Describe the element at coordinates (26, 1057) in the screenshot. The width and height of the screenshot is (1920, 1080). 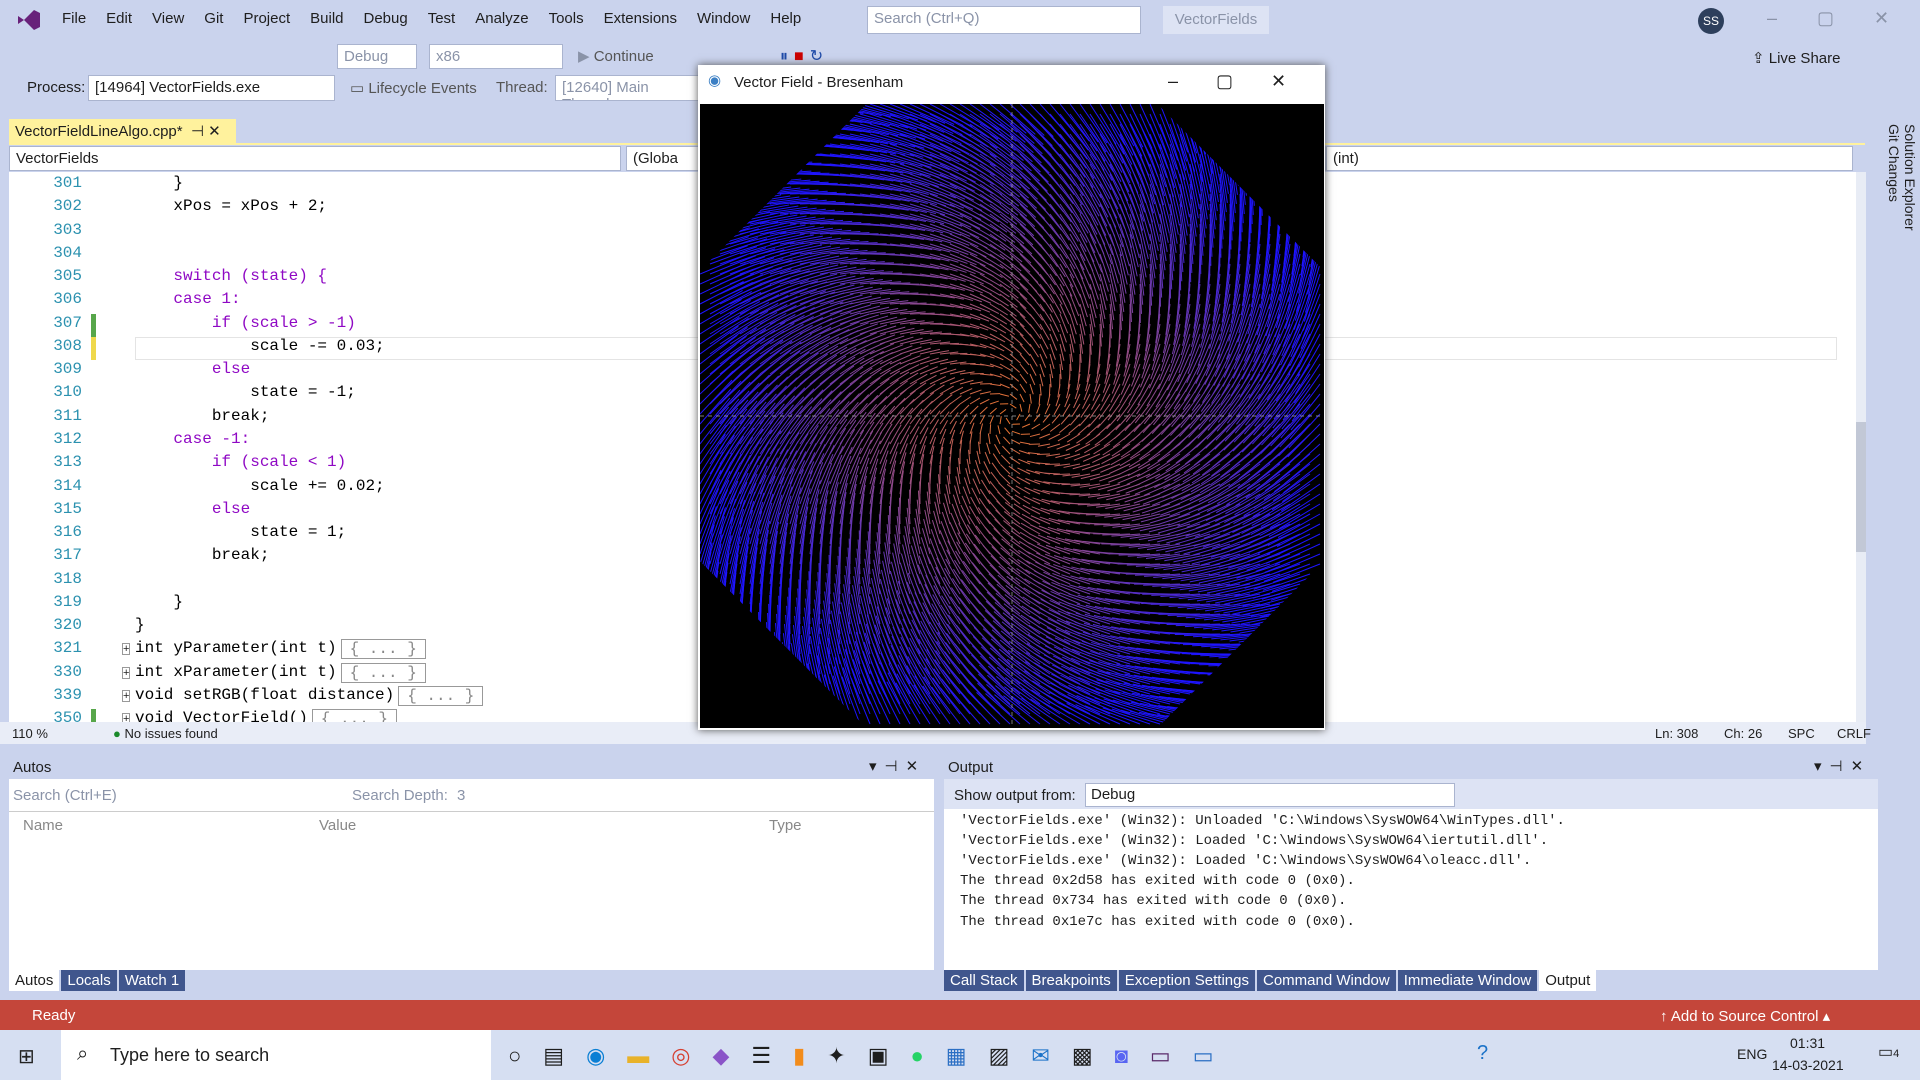
I see `start-button: ⊞` at that location.